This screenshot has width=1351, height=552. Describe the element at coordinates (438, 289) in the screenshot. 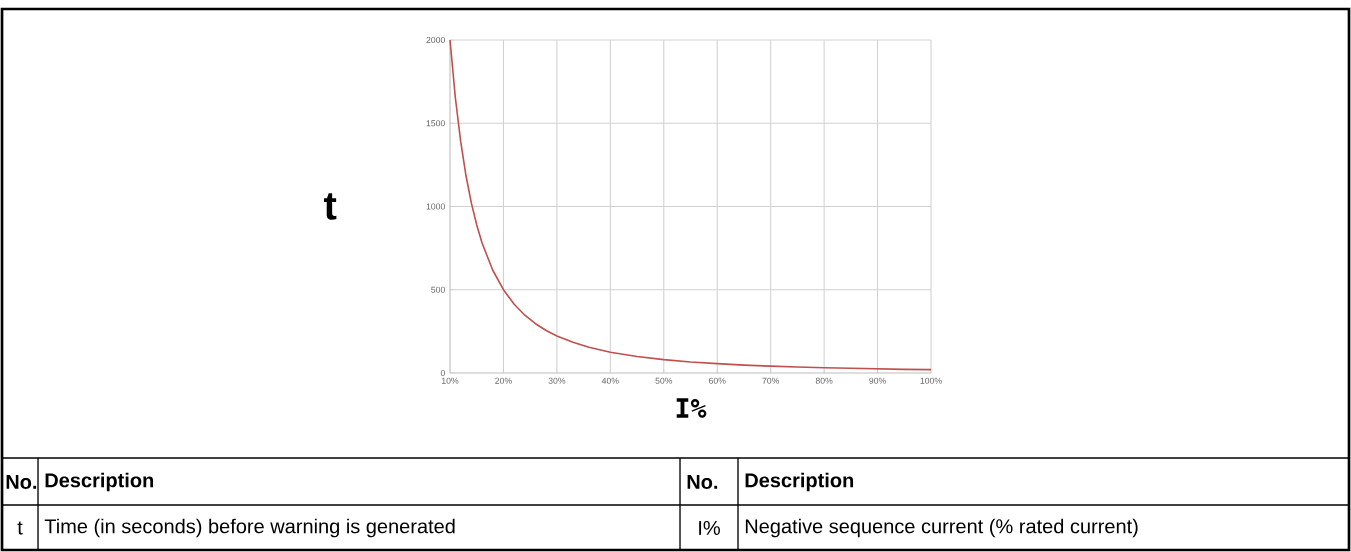

I see `y-tick-label: 500` at that location.